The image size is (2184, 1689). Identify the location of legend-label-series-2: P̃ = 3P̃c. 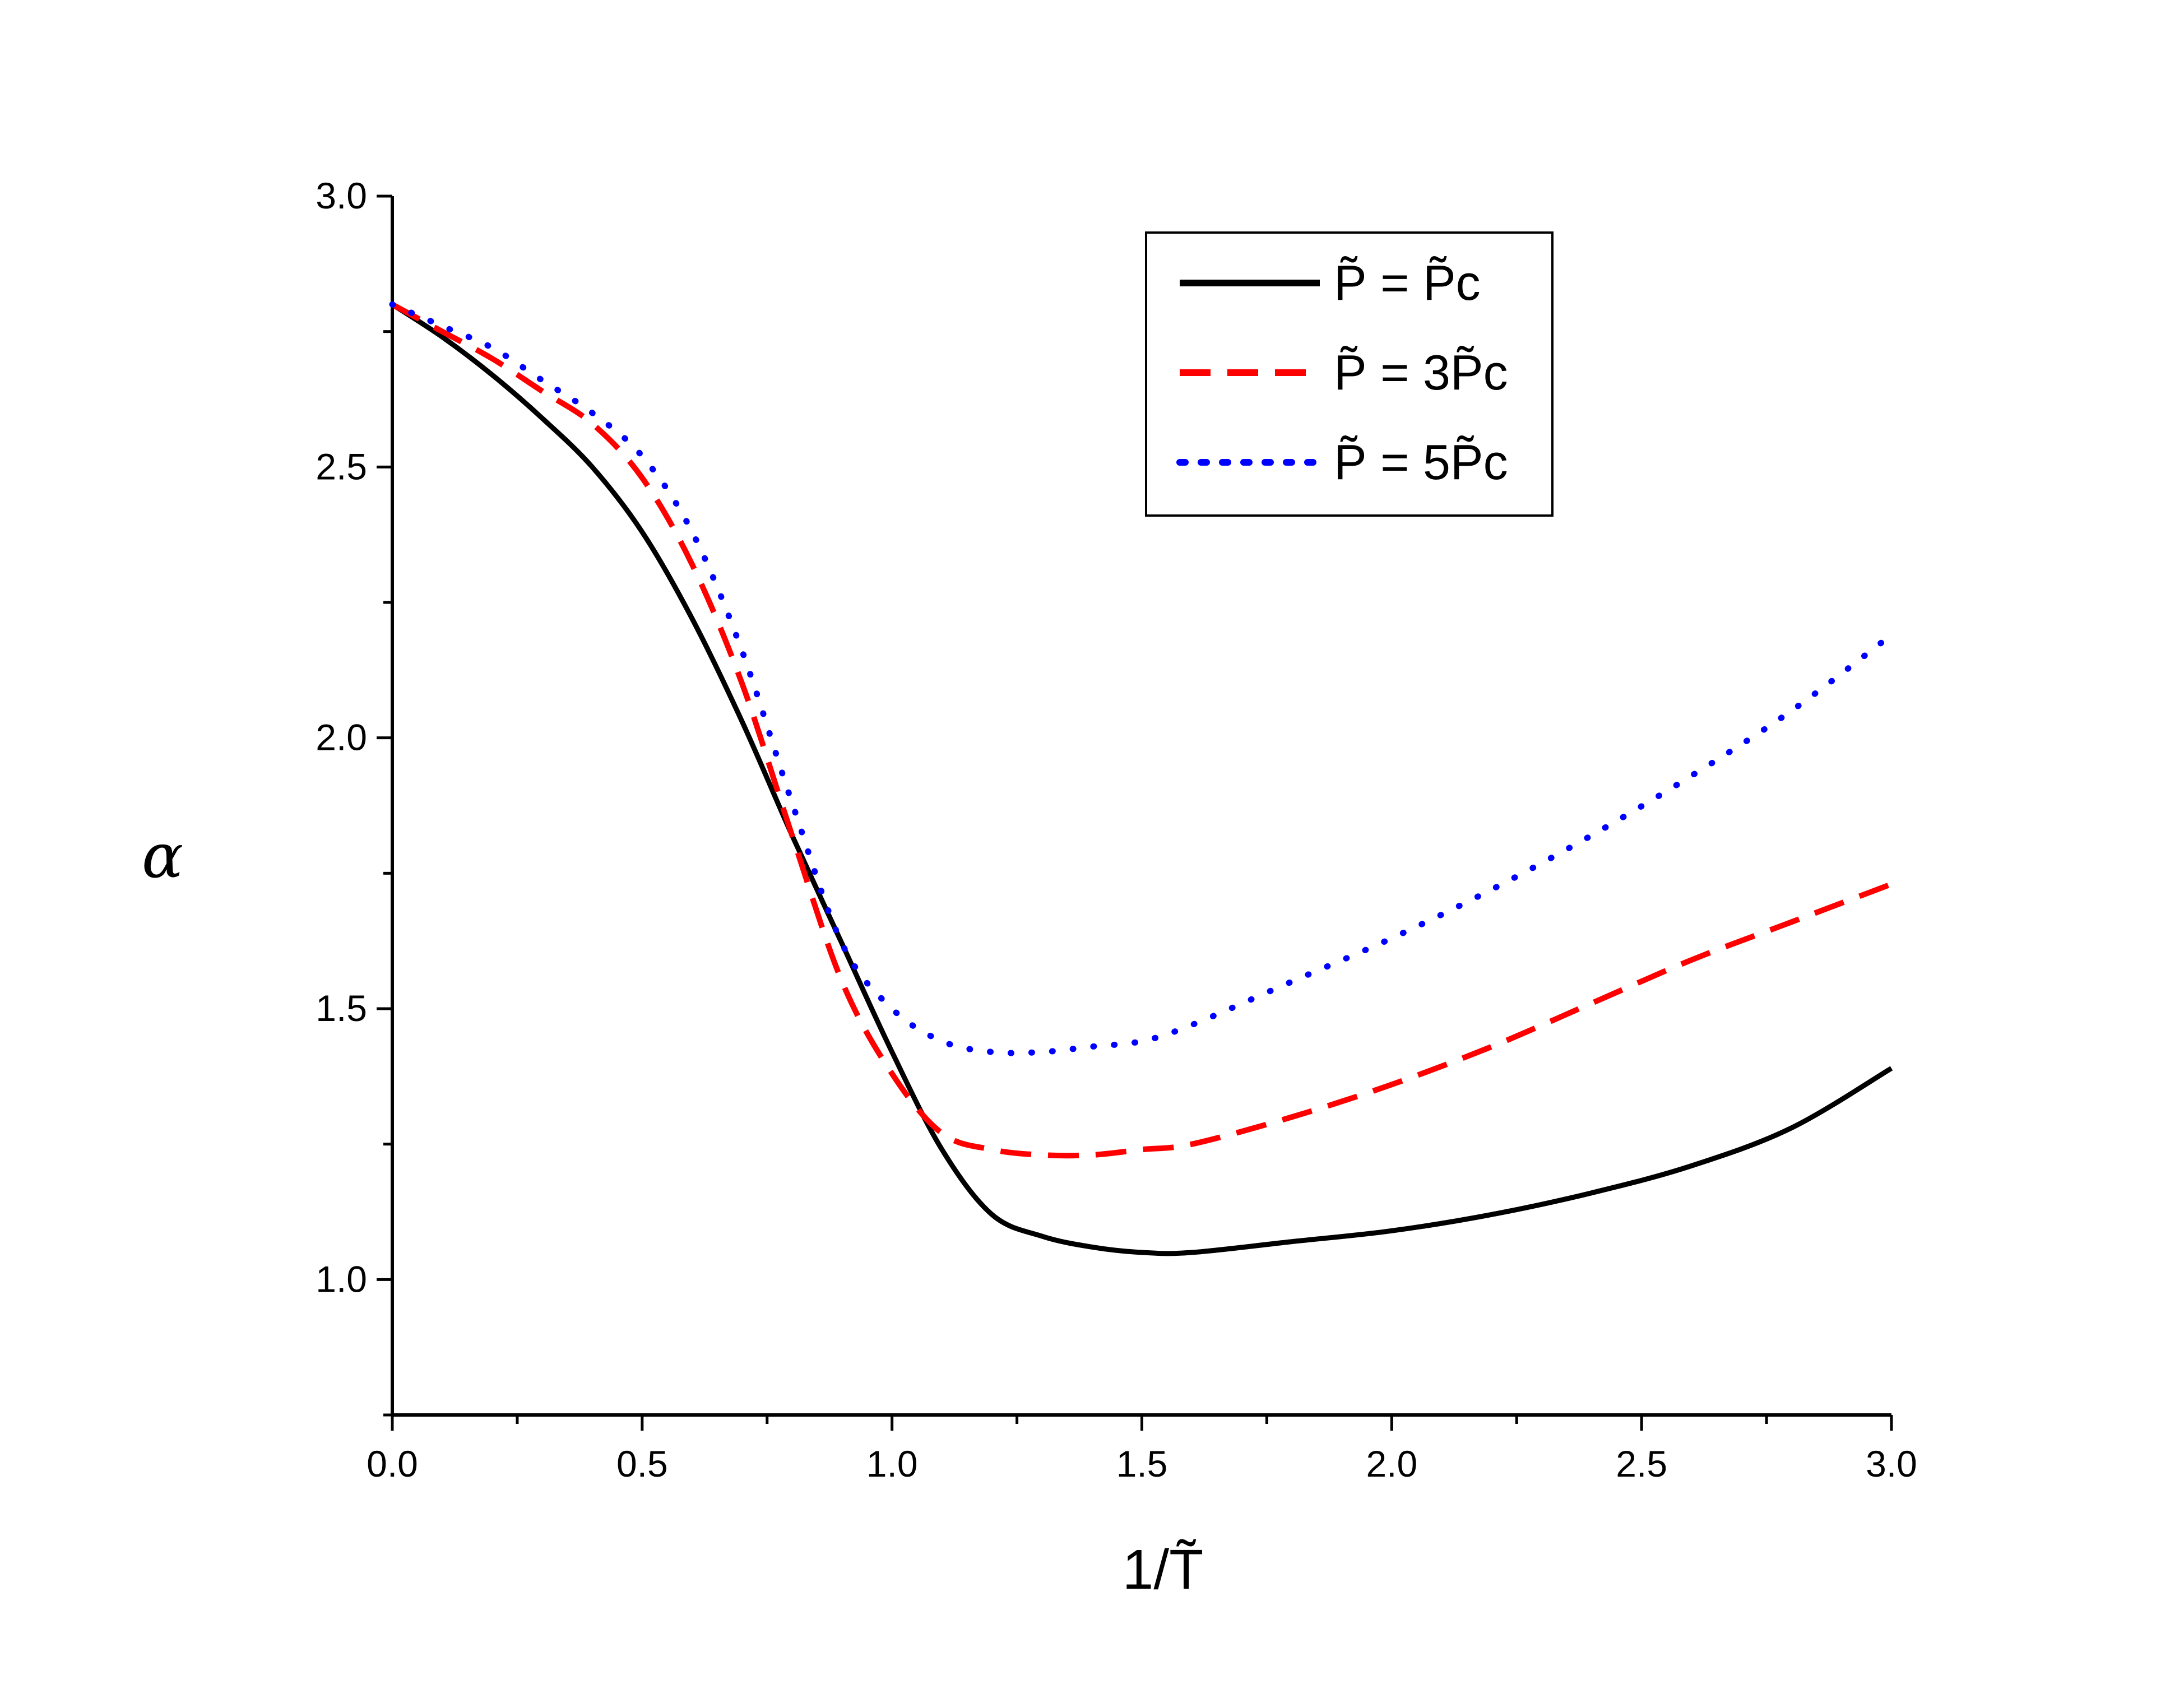
(1421, 372).